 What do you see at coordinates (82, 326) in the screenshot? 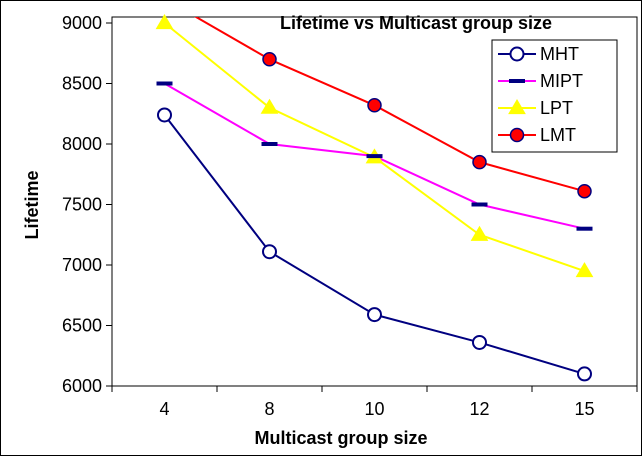
I see `y-tick-label: 6500` at bounding box center [82, 326].